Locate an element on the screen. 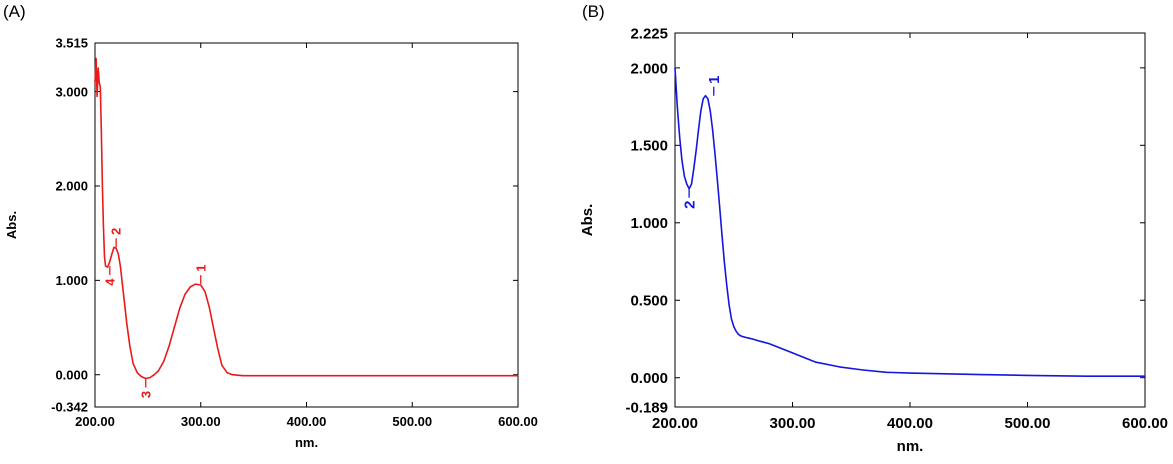 Image resolution: width=1173 pixels, height=464 pixels. peak-label: 1 is located at coordinates (714, 80).